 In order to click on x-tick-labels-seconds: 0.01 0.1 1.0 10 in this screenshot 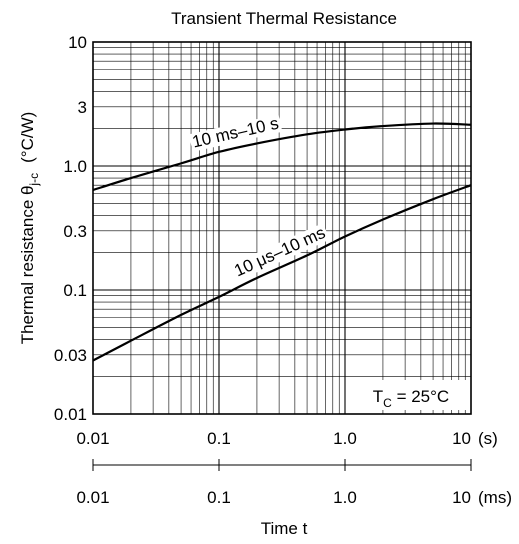, I will do `click(273, 438)`.